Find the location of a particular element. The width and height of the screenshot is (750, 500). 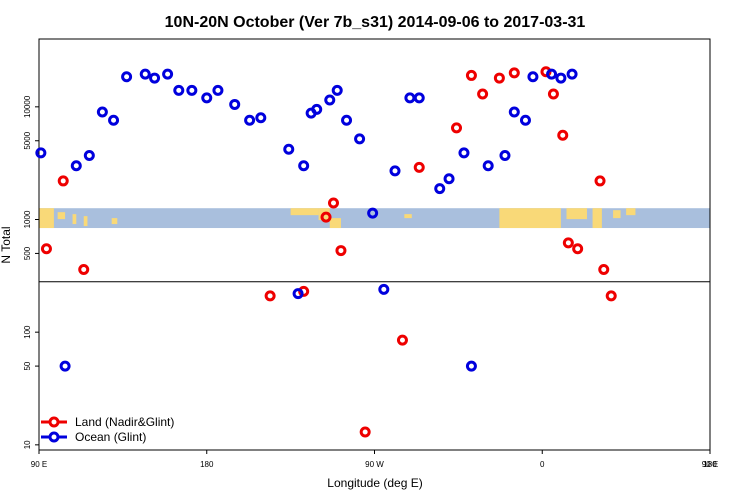

x-axis-label: Longitude (deg E) is located at coordinates (374, 483).